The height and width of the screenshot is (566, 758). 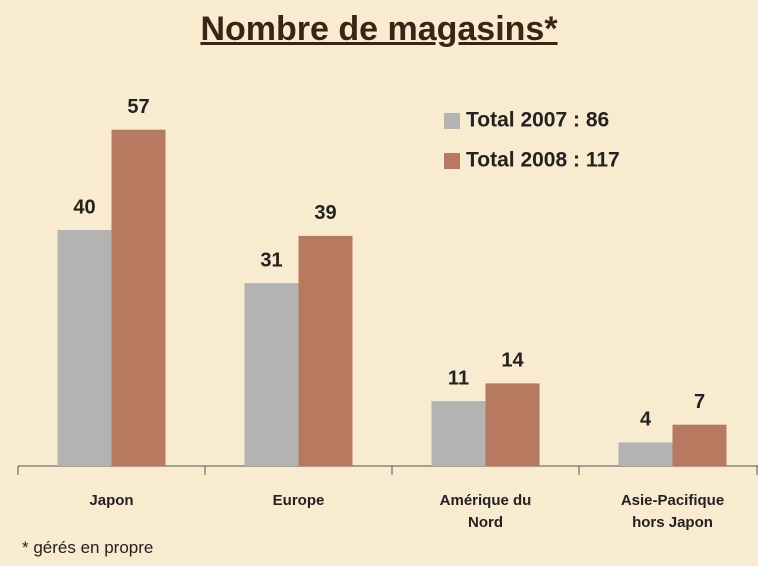 I want to click on data-label: 39, so click(x=325, y=213).